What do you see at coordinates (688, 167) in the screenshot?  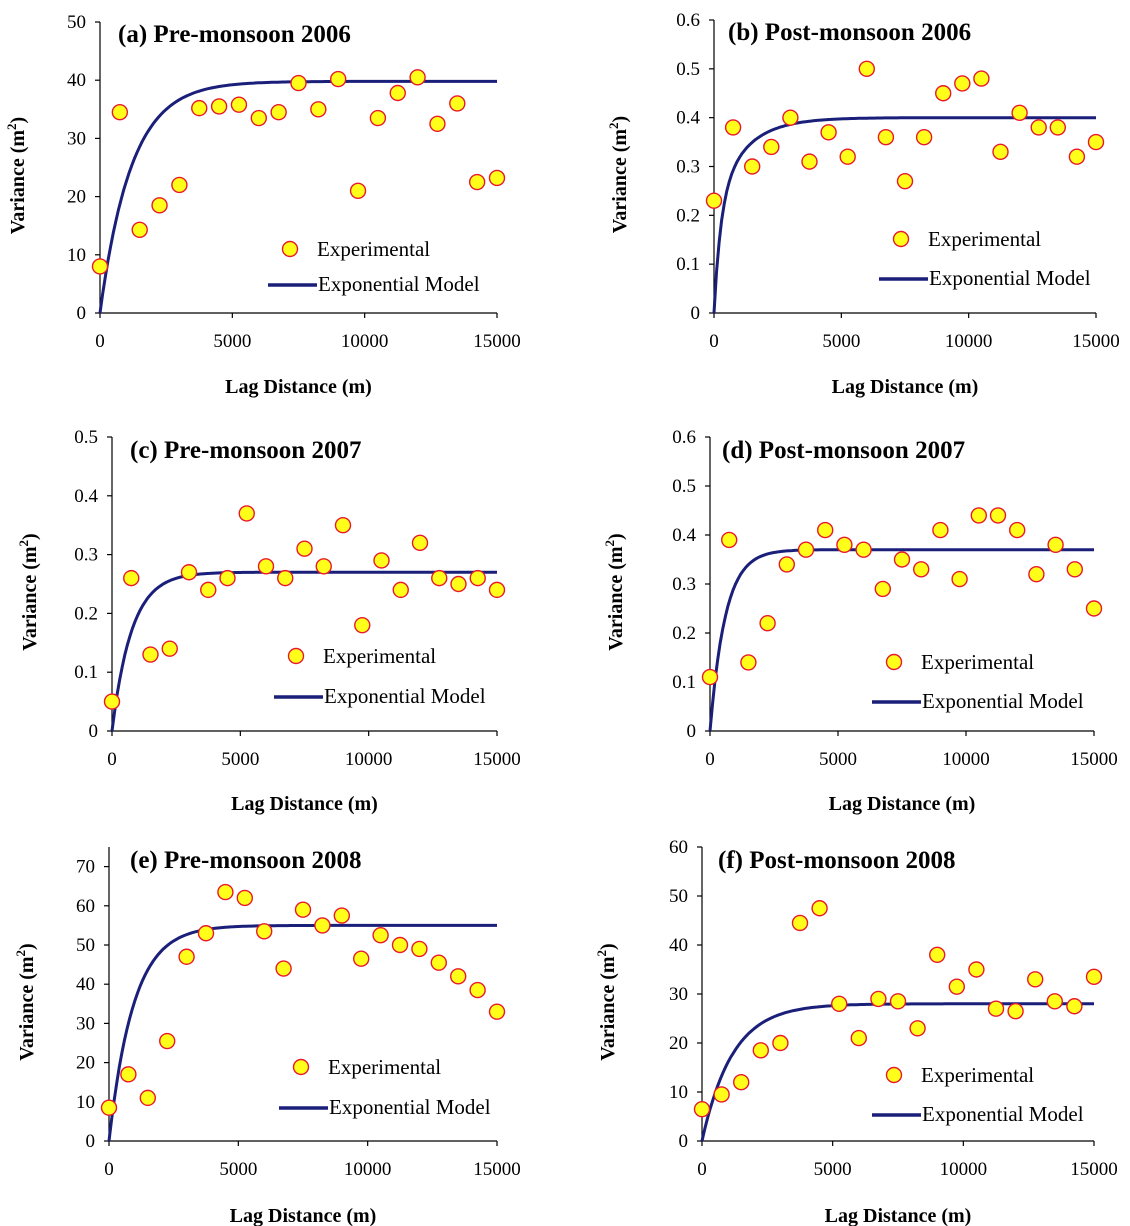 I see `y-tick-label: 0.3` at bounding box center [688, 167].